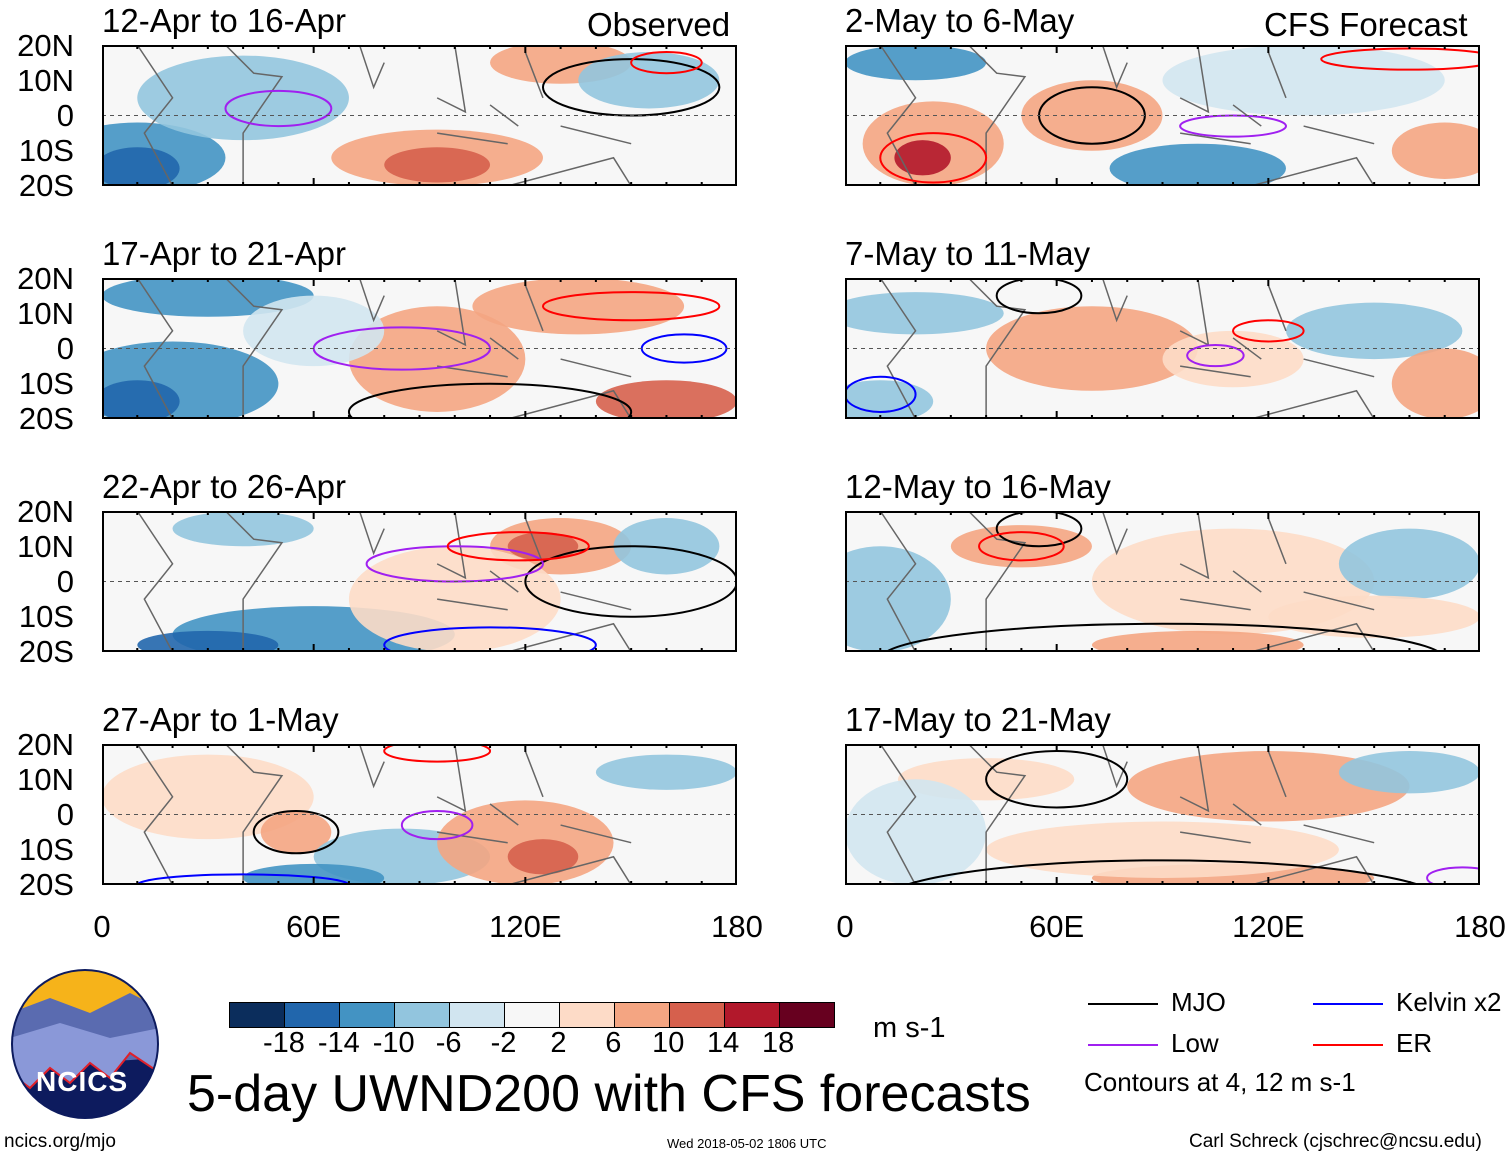  What do you see at coordinates (1366, 24) in the screenshot?
I see `forecast-header: CFS Forecast` at bounding box center [1366, 24].